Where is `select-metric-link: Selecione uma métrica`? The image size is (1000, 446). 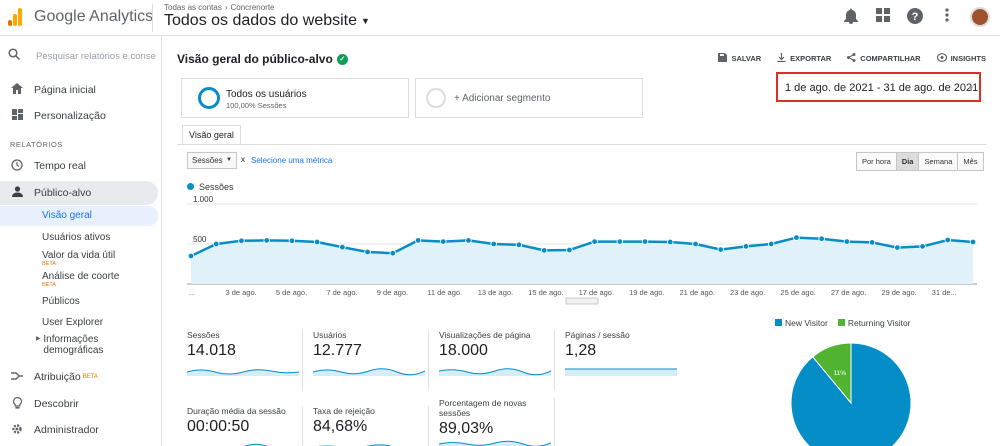
select-metric-link: Selecione uma métrica is located at coordinates (292, 160).